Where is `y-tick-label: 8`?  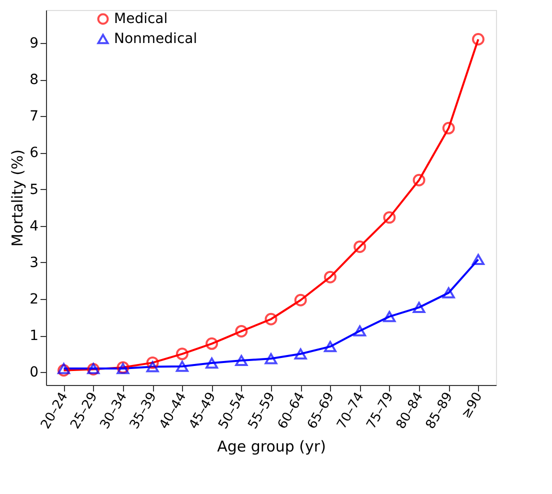 y-tick-label: 8 is located at coordinates (34, 80).